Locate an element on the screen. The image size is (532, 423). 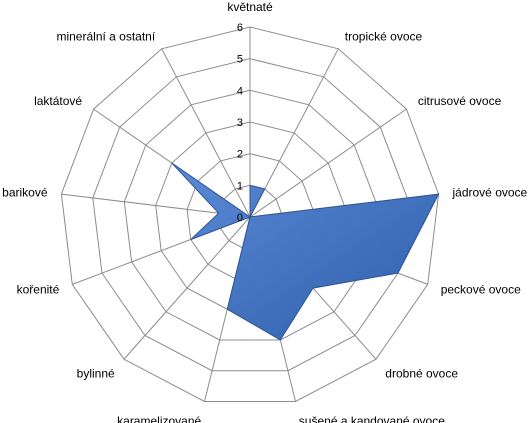
tick-label-1: 1 is located at coordinates (240, 186).